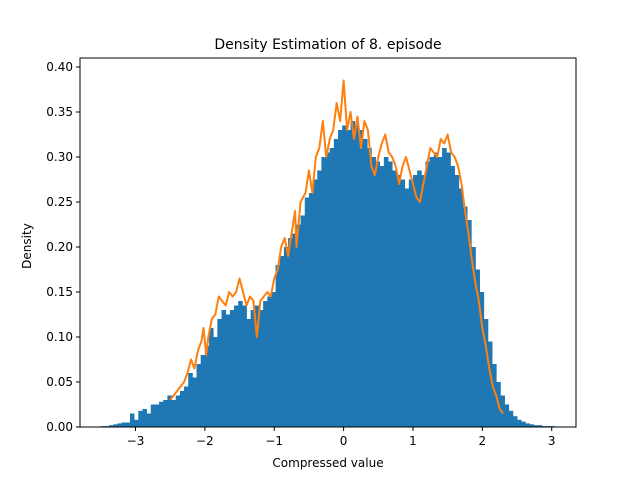 The image size is (640, 480). What do you see at coordinates (59, 112) in the screenshot?
I see `y-tick-label: 0.35` at bounding box center [59, 112].